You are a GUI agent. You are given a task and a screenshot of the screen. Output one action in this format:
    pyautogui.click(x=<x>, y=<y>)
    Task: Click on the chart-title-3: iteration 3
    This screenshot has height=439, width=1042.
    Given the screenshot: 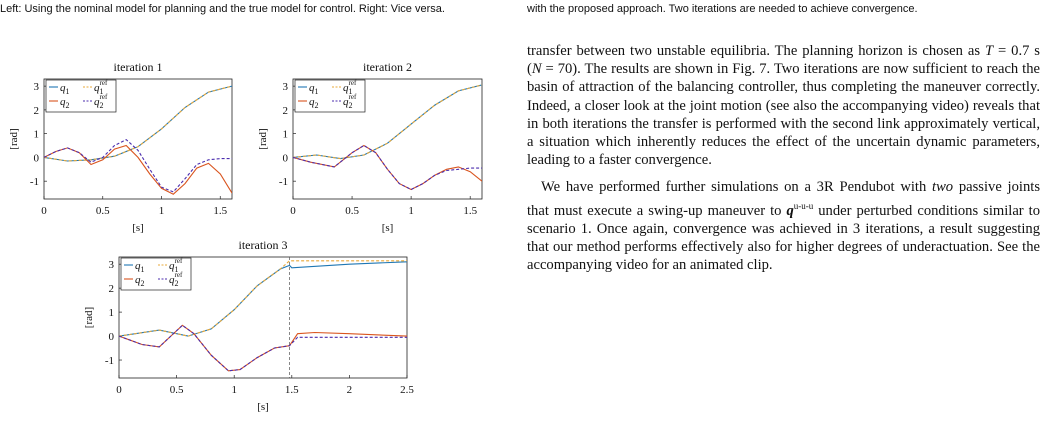 What is the action you would take?
    pyautogui.click(x=263, y=245)
    